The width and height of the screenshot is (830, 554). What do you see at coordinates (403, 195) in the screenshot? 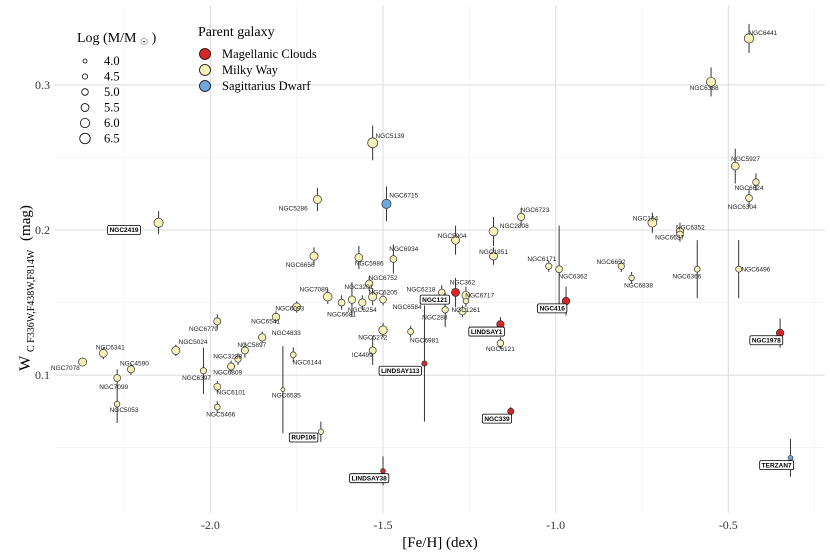
I see `point-label: NGC6715` at bounding box center [403, 195].